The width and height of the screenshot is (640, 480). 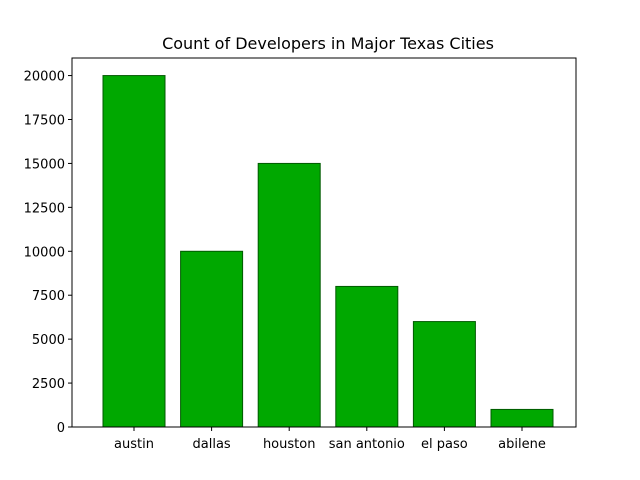 What do you see at coordinates (48, 296) in the screenshot?
I see `y-tick-label: 7500` at bounding box center [48, 296].